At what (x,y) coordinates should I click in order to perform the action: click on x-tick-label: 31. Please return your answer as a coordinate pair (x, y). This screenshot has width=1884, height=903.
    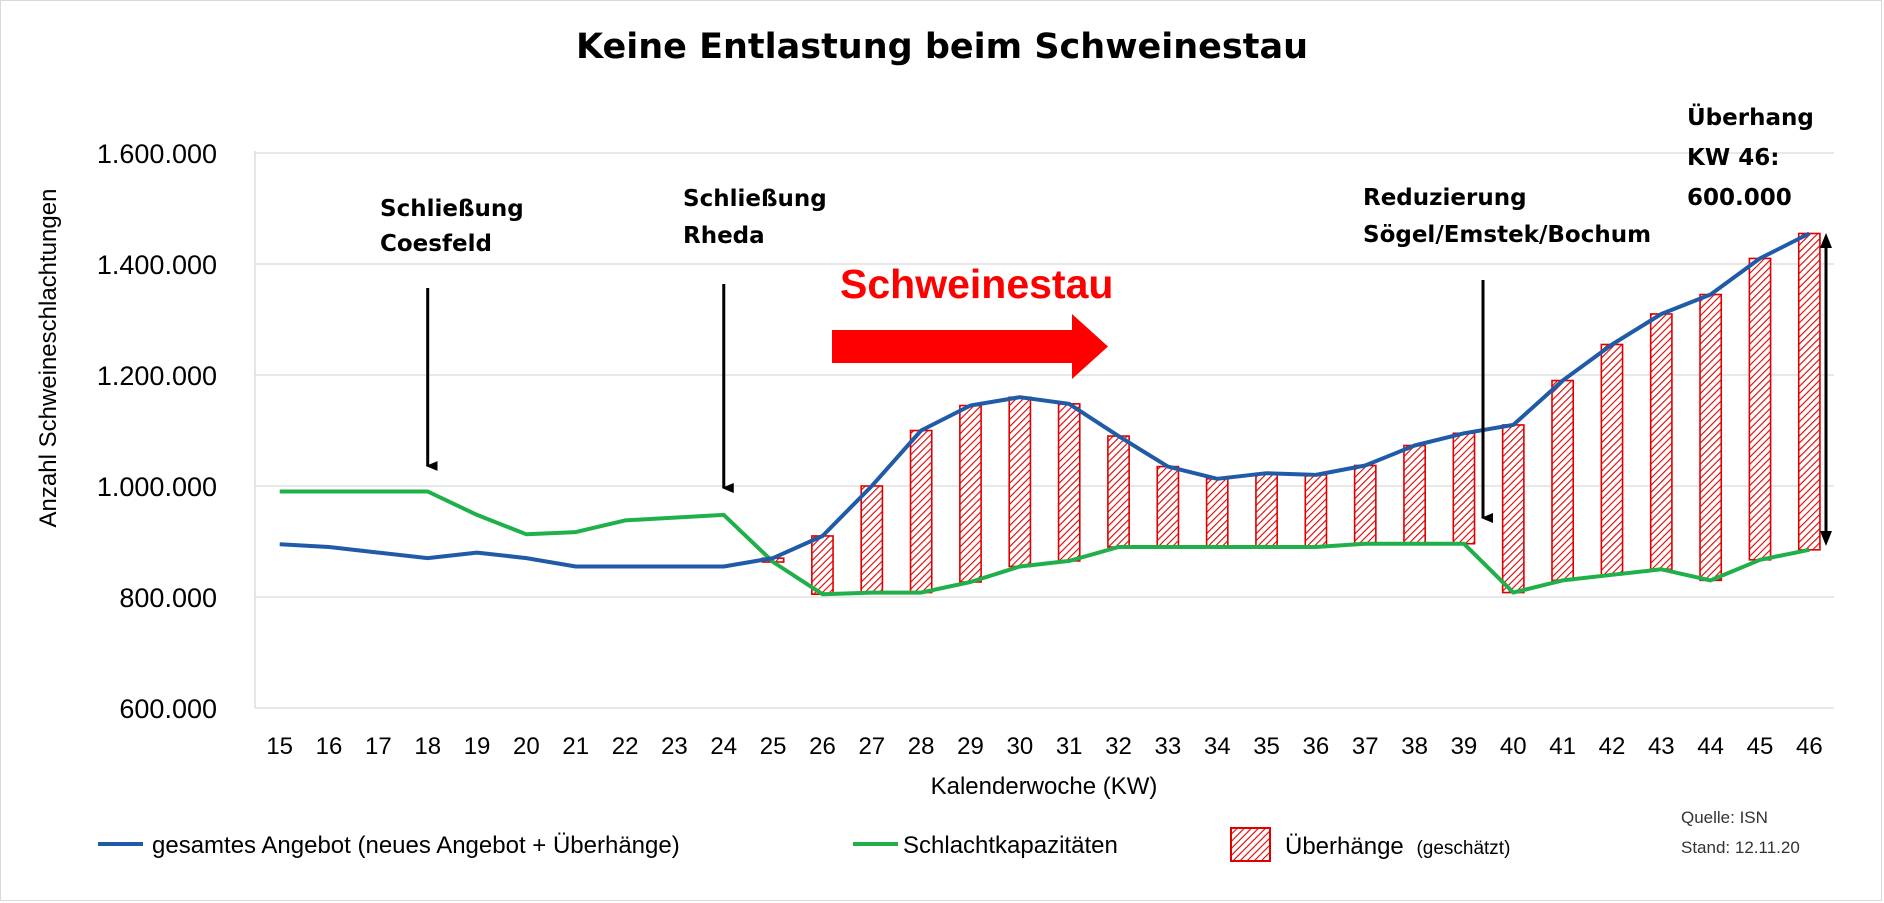
    Looking at the image, I should click on (1069, 746).